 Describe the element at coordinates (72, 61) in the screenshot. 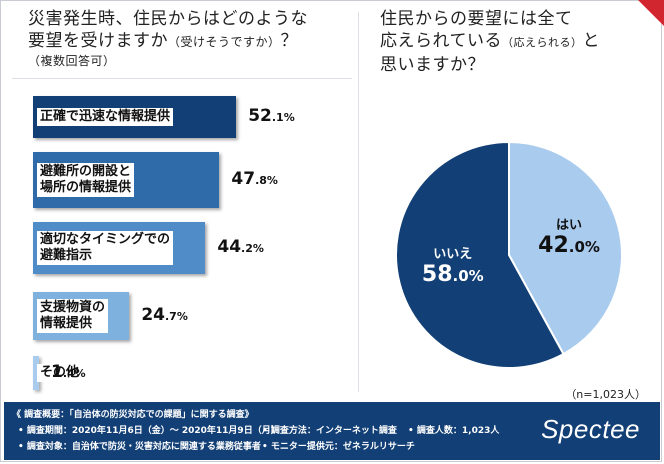

I see `multiple-answer-note: （複数回答可）` at that location.